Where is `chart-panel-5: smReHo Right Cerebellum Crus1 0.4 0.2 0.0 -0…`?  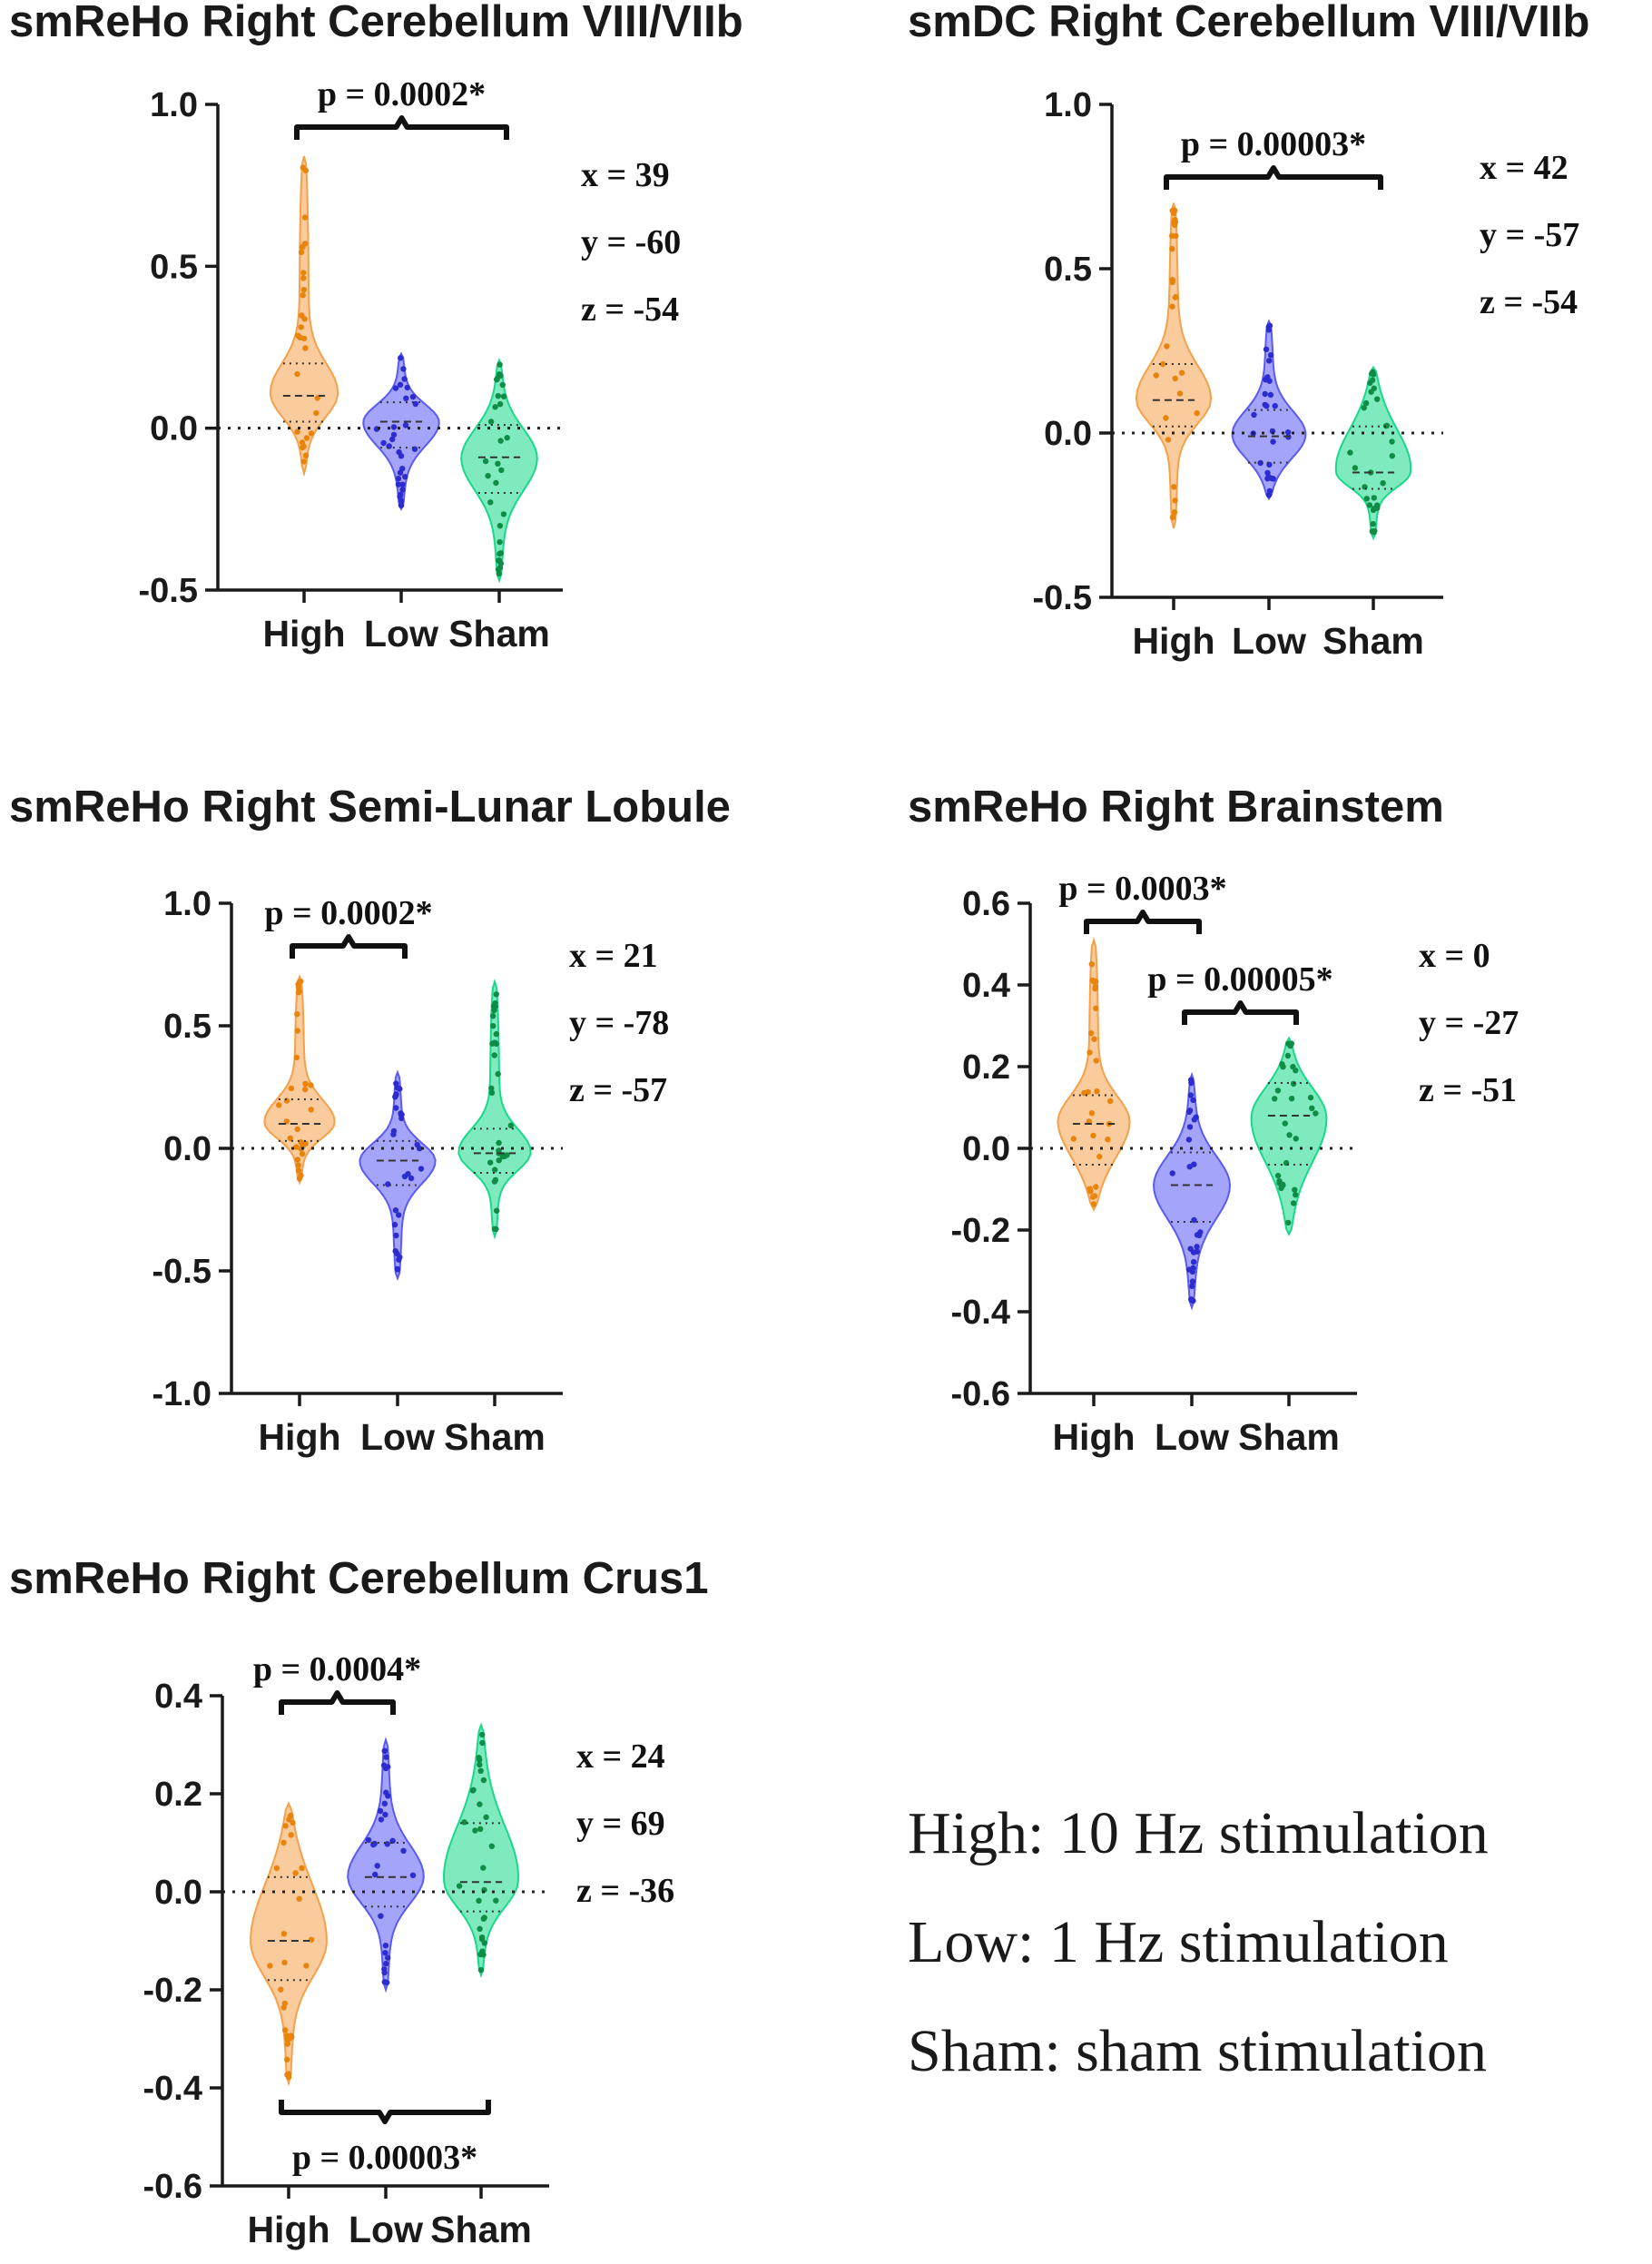 chart-panel-5: smReHo Right Cerebellum Crus1 0.4 0.2 0.0 -0… is located at coordinates (359, 1905).